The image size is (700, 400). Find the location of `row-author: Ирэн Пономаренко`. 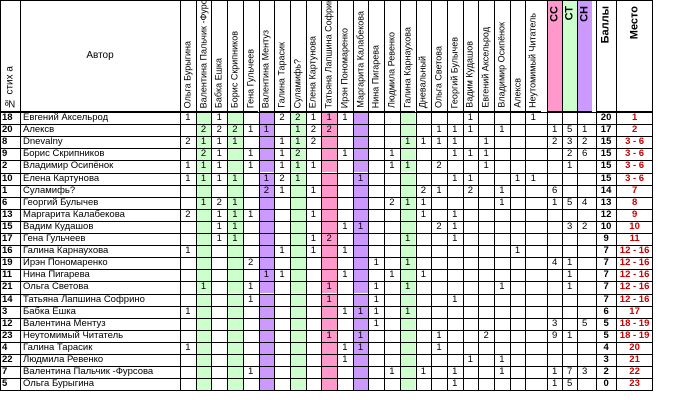

row-author: Ирэн Пономаренко is located at coordinates (65, 263).